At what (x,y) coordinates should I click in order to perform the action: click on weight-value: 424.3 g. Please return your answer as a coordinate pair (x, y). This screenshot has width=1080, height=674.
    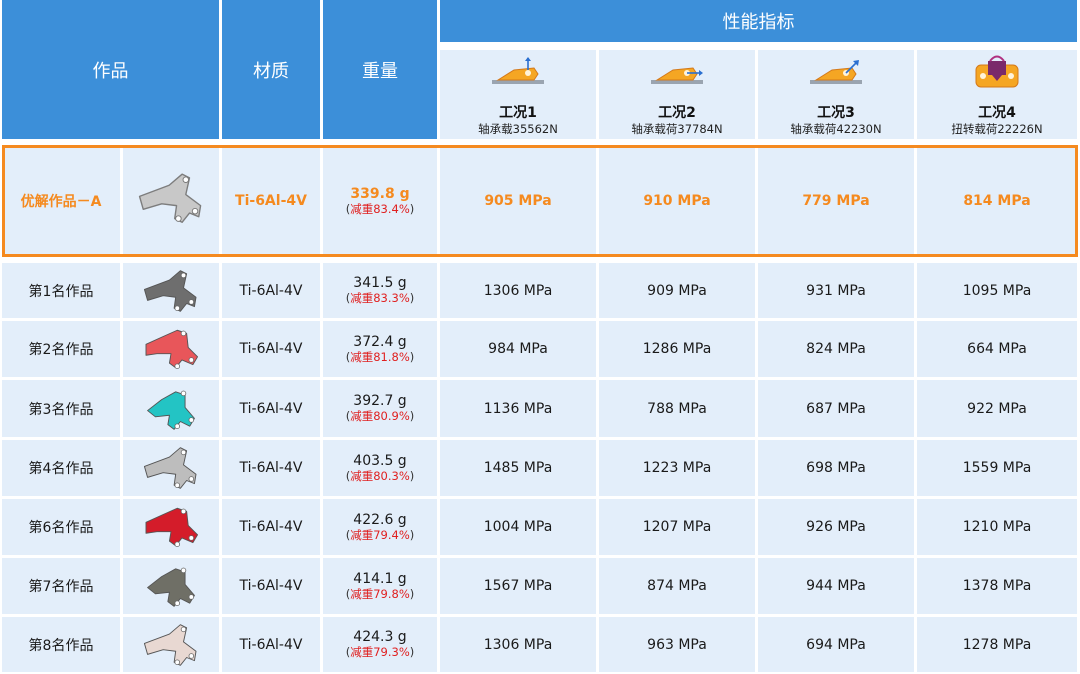
    Looking at the image, I should click on (380, 637).